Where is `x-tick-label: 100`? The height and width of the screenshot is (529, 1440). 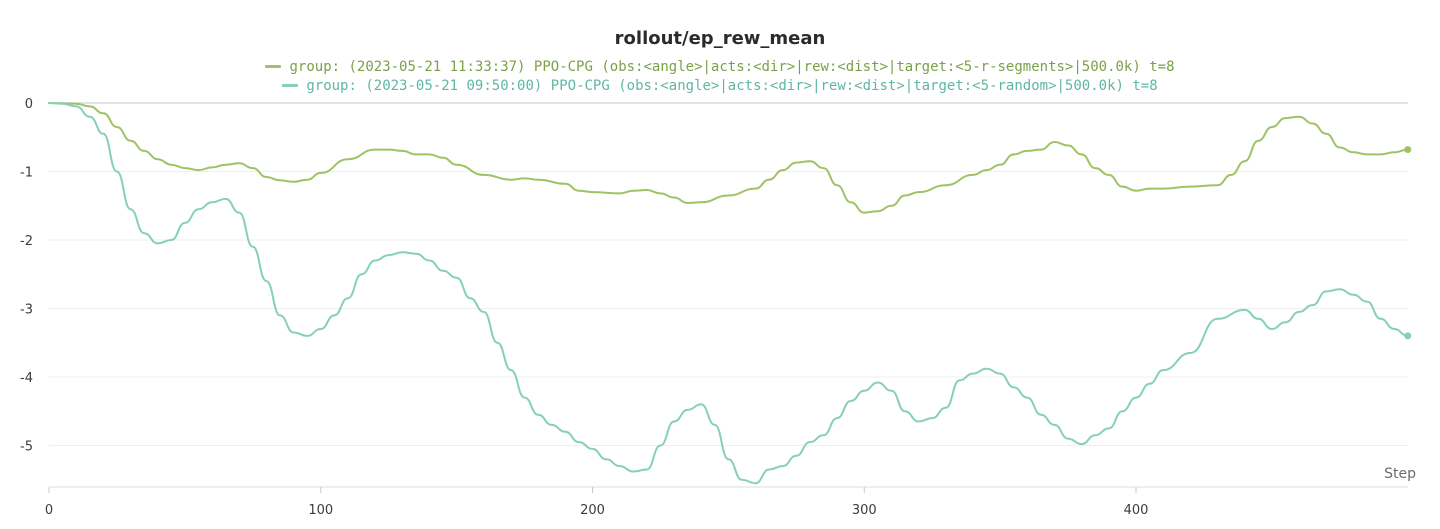
x-tick-label: 100 is located at coordinates (320, 510).